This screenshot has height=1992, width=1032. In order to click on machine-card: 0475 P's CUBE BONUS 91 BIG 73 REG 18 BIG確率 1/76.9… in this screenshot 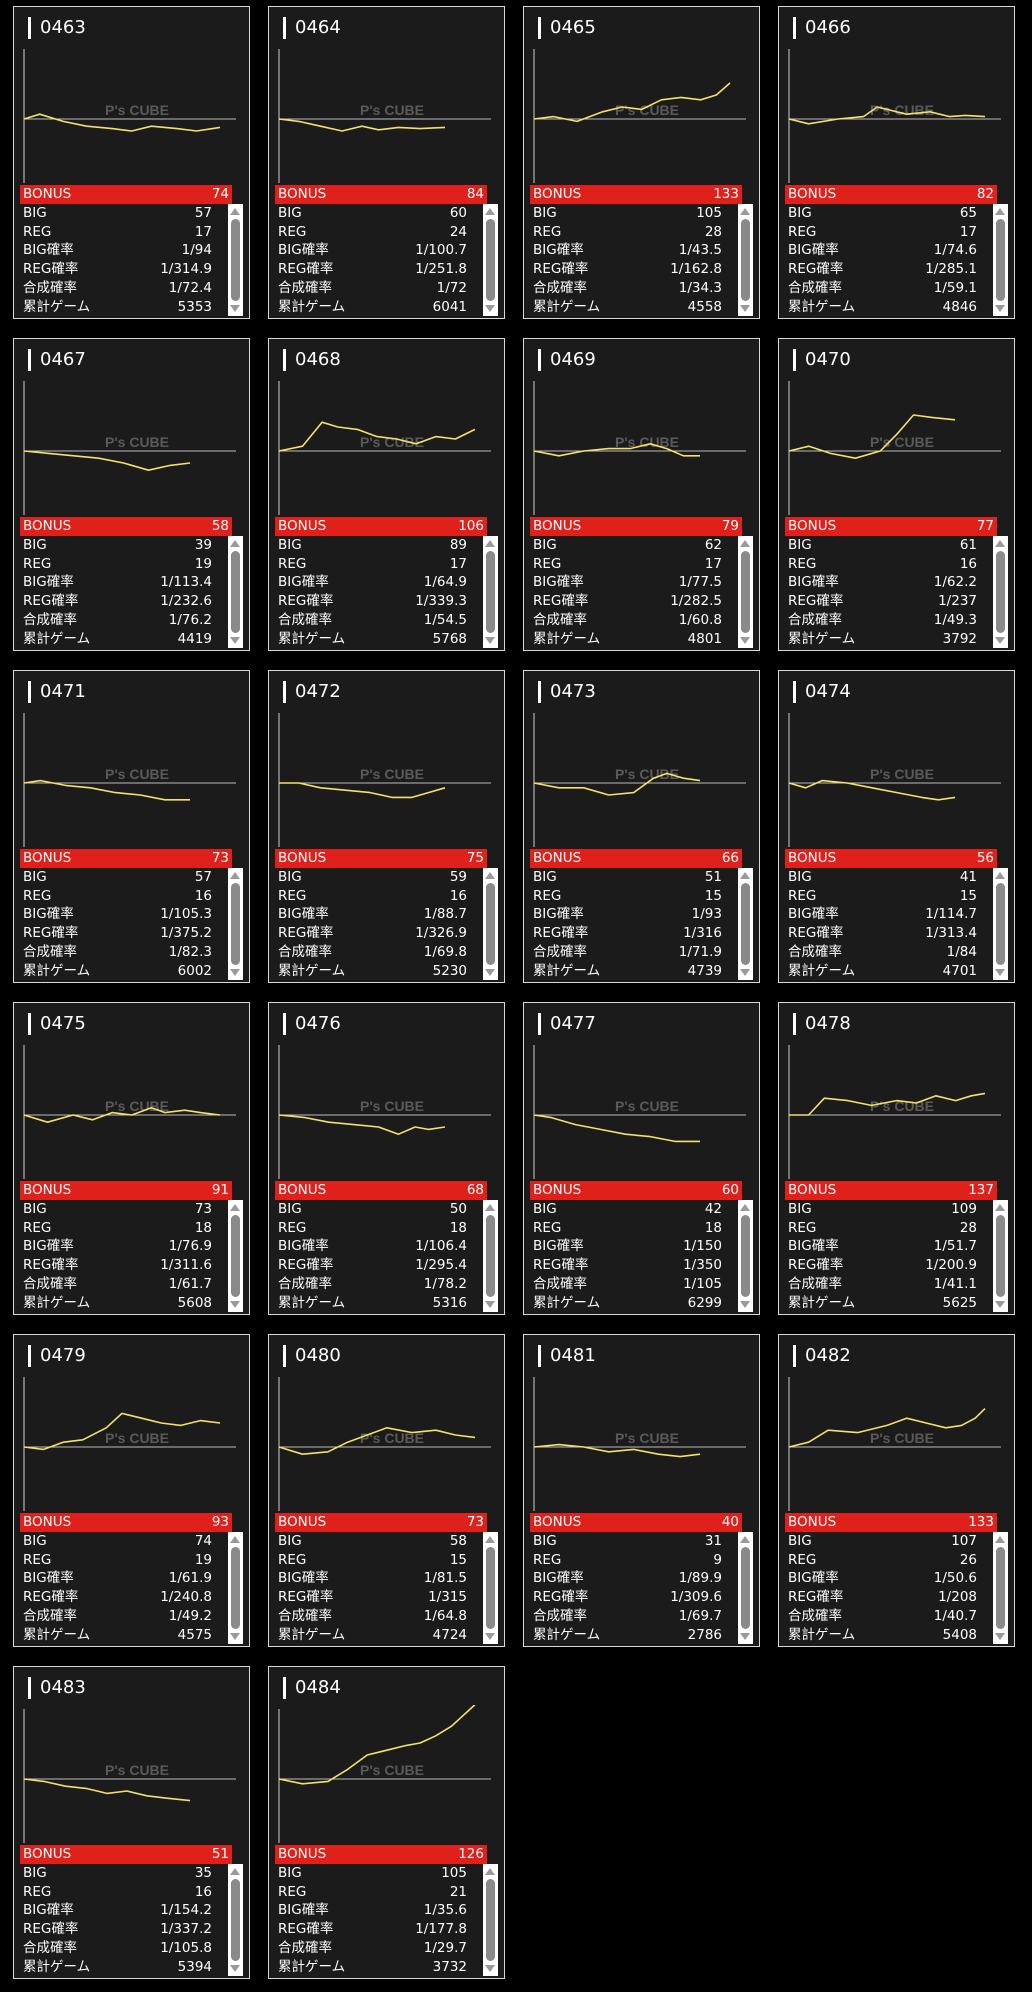, I will do `click(131, 1158)`.